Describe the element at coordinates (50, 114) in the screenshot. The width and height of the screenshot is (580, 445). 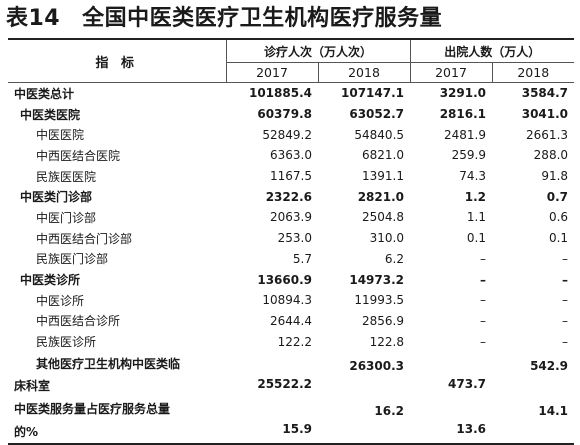
I see `row-name: 中医类医院` at that location.